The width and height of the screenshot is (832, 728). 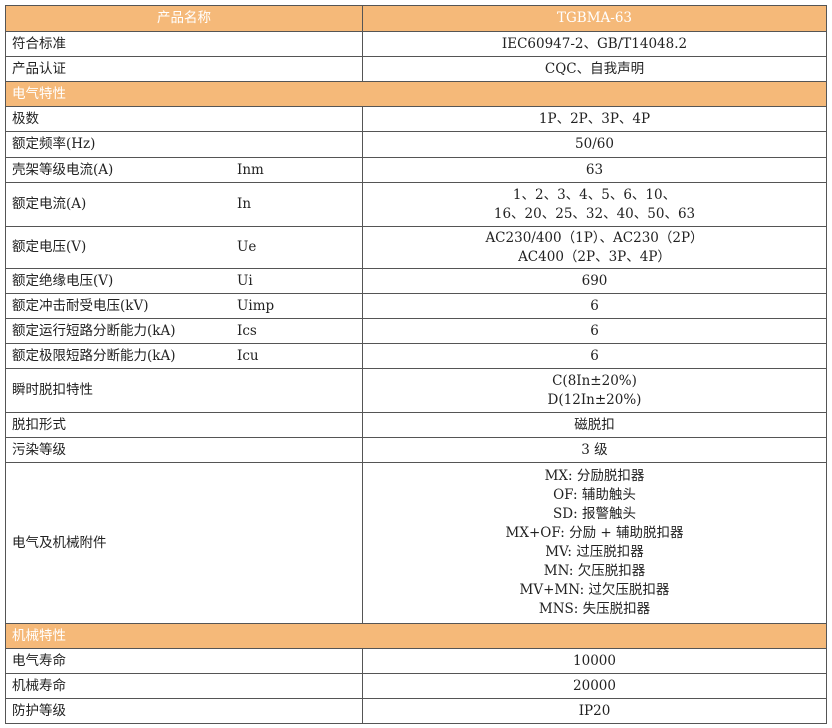 I want to click on row-label: 额定电流(A), so click(x=49, y=204).